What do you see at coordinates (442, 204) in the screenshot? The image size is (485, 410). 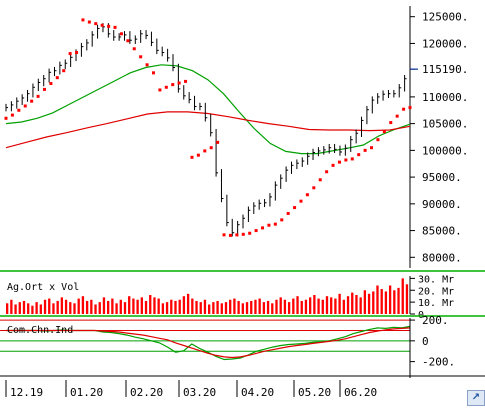 I see `price-tick-label: 90000.` at bounding box center [442, 204].